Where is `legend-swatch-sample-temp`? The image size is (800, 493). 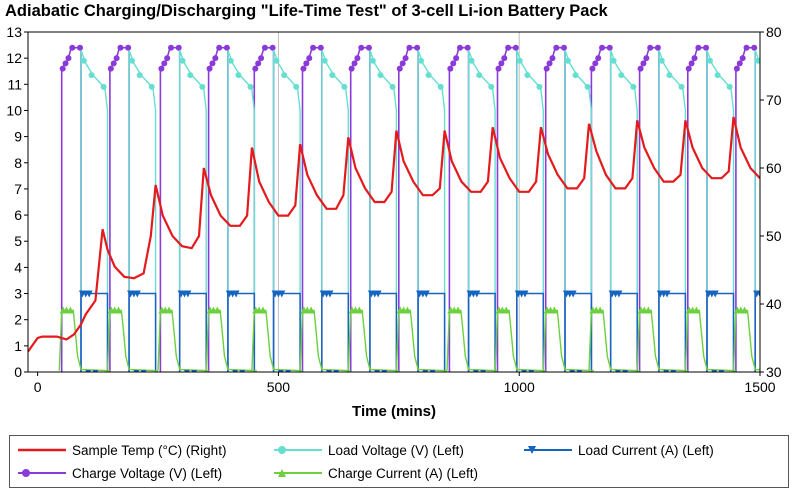
legend-swatch-sample-temp is located at coordinates (42, 450).